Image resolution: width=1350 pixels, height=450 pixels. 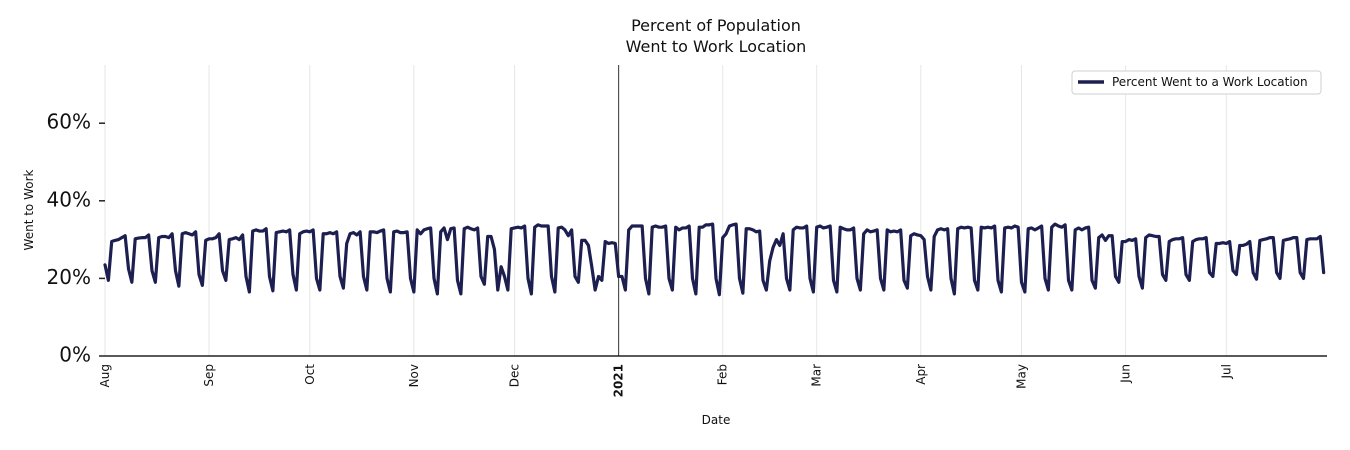 What do you see at coordinates (1196, 82) in the screenshot?
I see `legend-box` at bounding box center [1196, 82].